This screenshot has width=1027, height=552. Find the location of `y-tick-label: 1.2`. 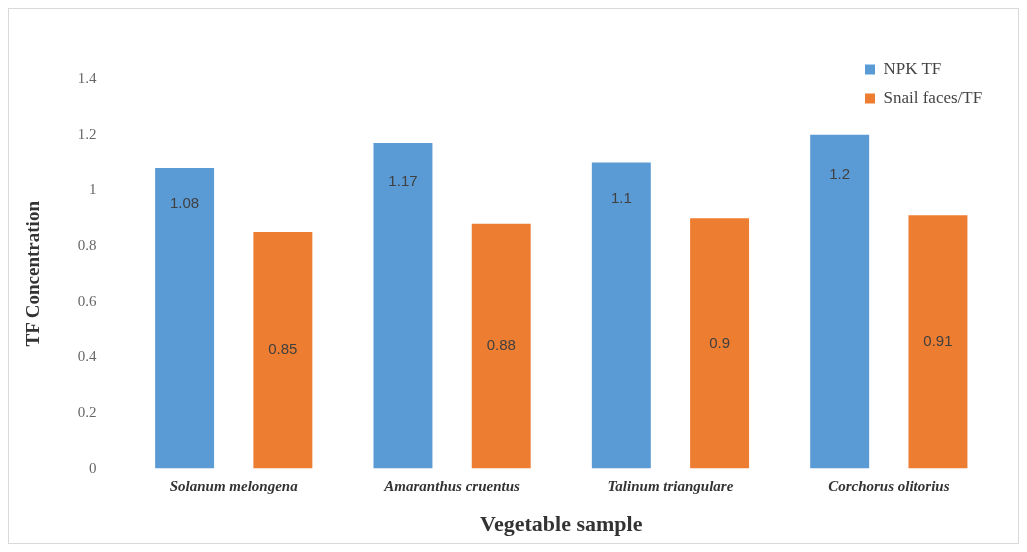

y-tick-label: 1.2 is located at coordinates (87, 133).